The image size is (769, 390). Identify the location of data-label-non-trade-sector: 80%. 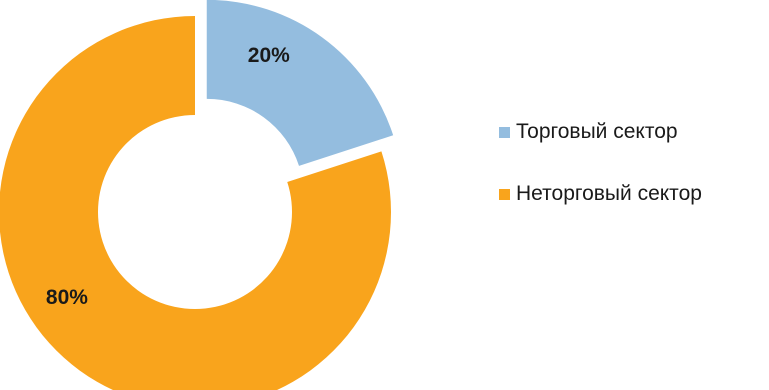
(67, 297).